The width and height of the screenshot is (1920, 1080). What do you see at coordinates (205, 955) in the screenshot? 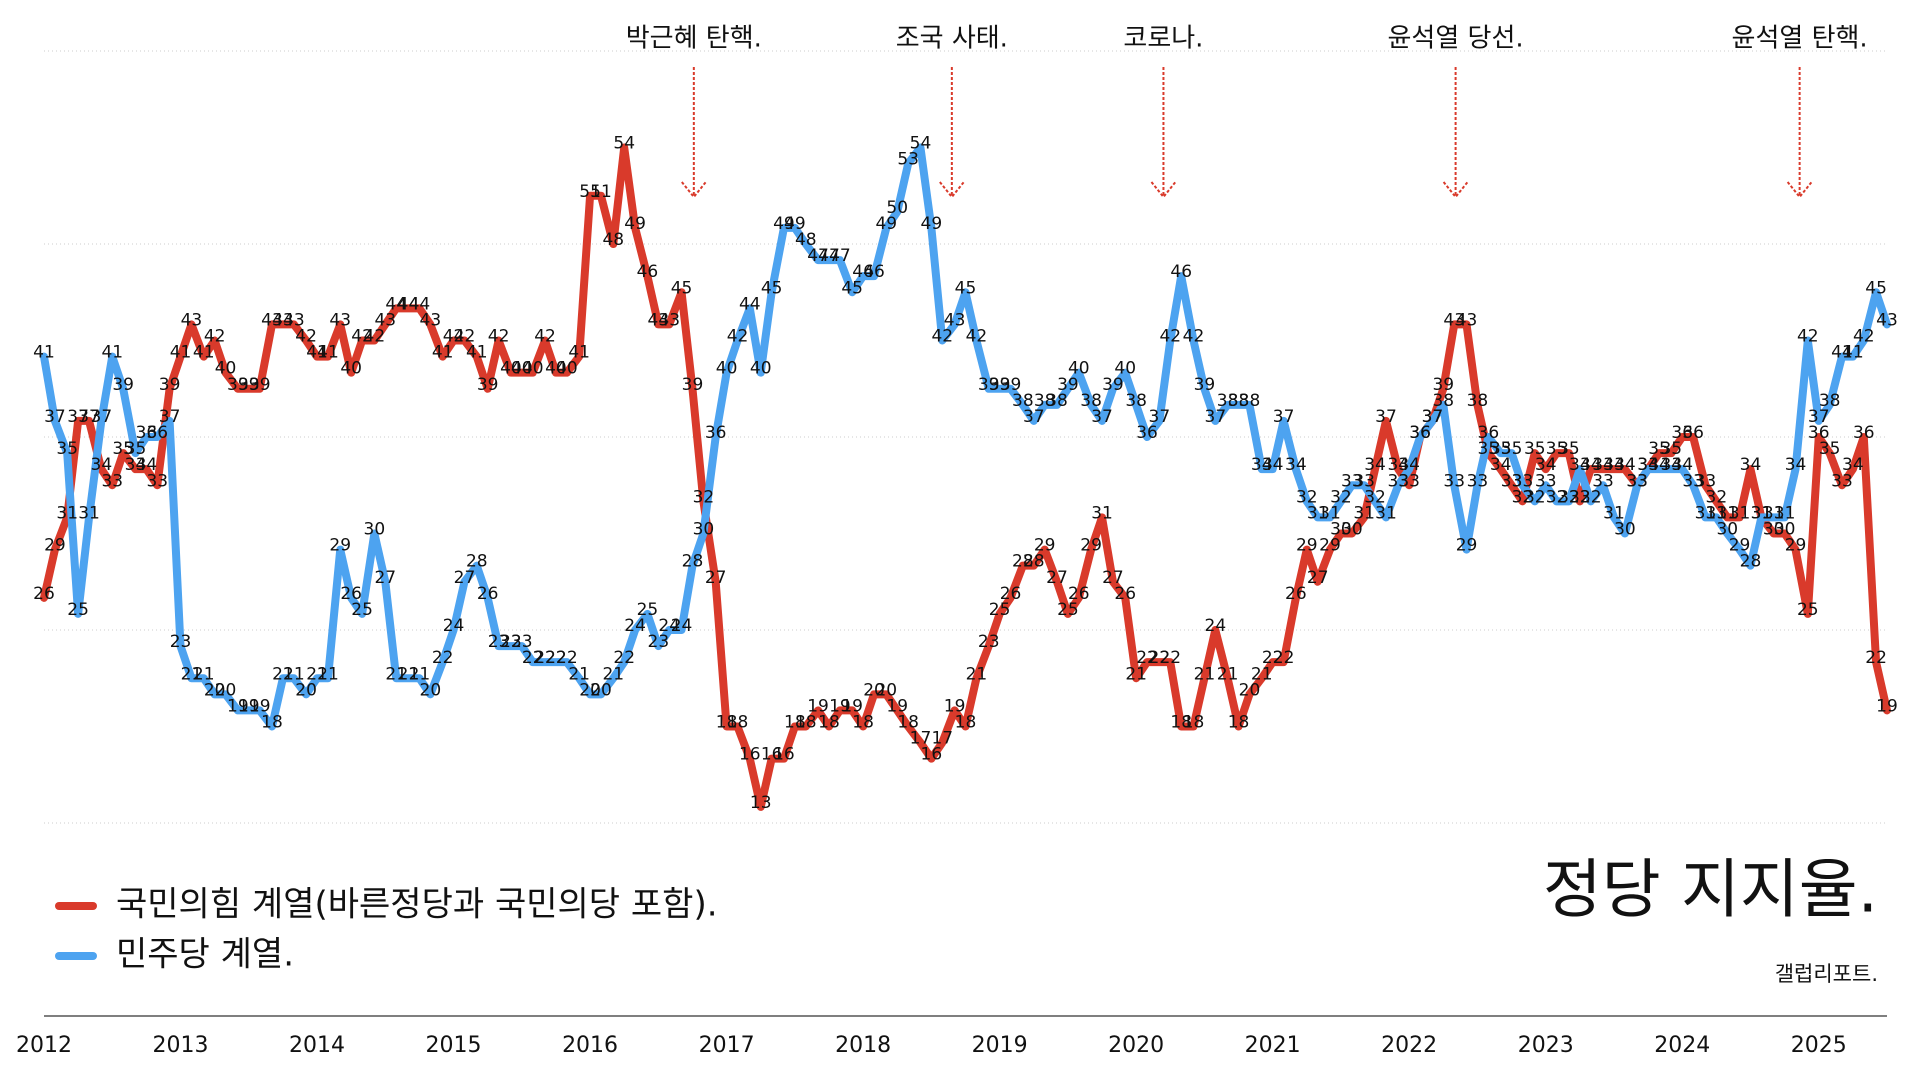
I see `legend-label: 민주당 계열.` at bounding box center [205, 955].